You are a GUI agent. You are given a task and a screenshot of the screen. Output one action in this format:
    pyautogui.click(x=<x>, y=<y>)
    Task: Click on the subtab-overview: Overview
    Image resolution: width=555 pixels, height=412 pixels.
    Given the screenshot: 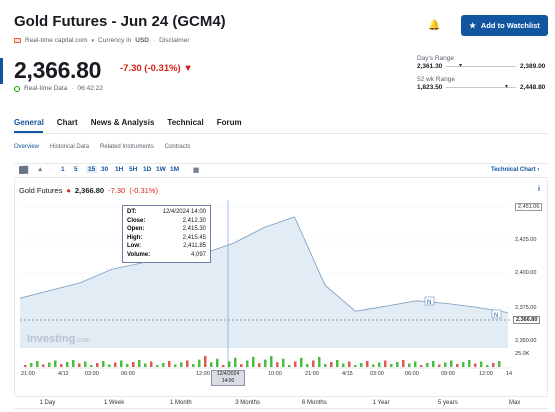 What is the action you would take?
    pyautogui.click(x=27, y=147)
    